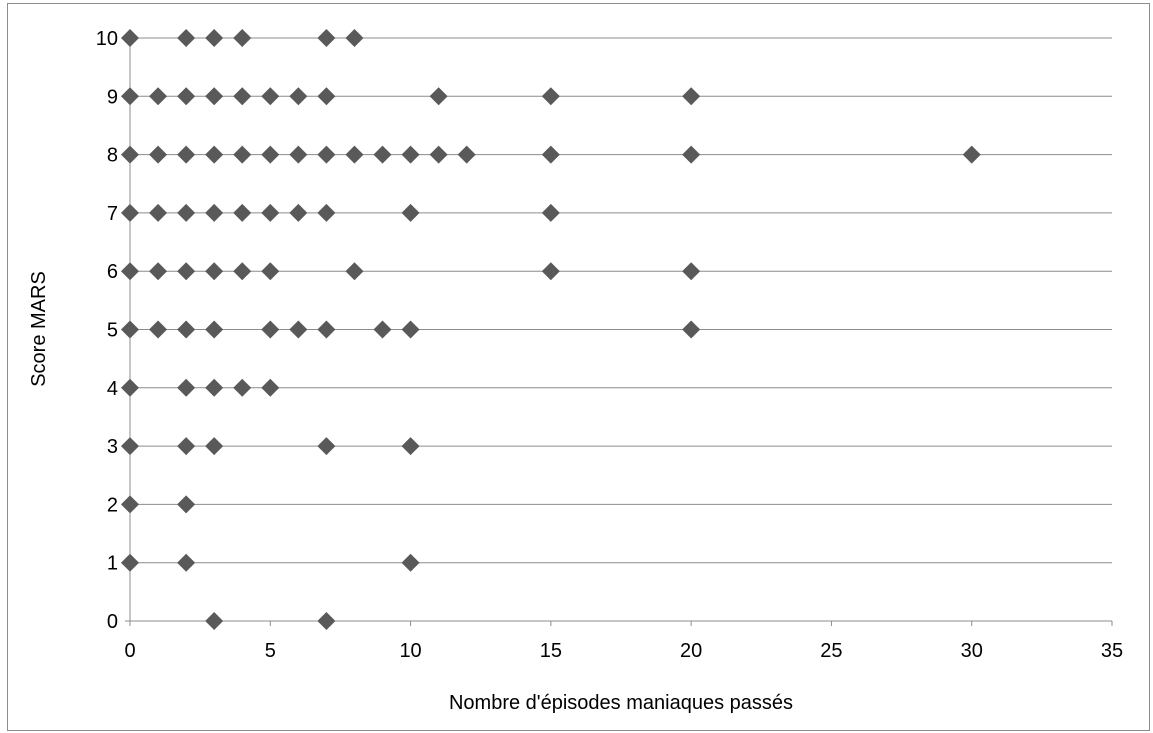 This screenshot has width=1153, height=733. What do you see at coordinates (623, 651) in the screenshot?
I see `x-tick-labels: 0 5 10 15 20 25 30 35` at bounding box center [623, 651].